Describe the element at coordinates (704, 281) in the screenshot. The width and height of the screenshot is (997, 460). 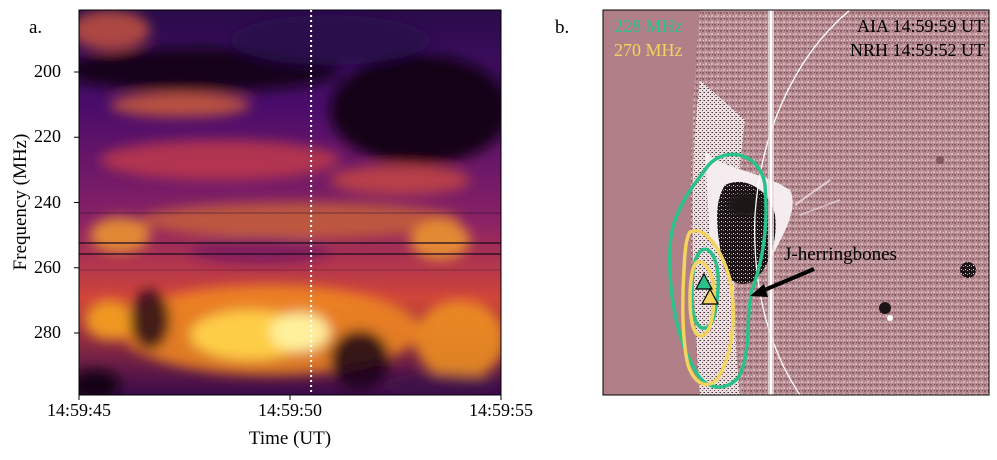
I see `triangle-228-marker` at that location.